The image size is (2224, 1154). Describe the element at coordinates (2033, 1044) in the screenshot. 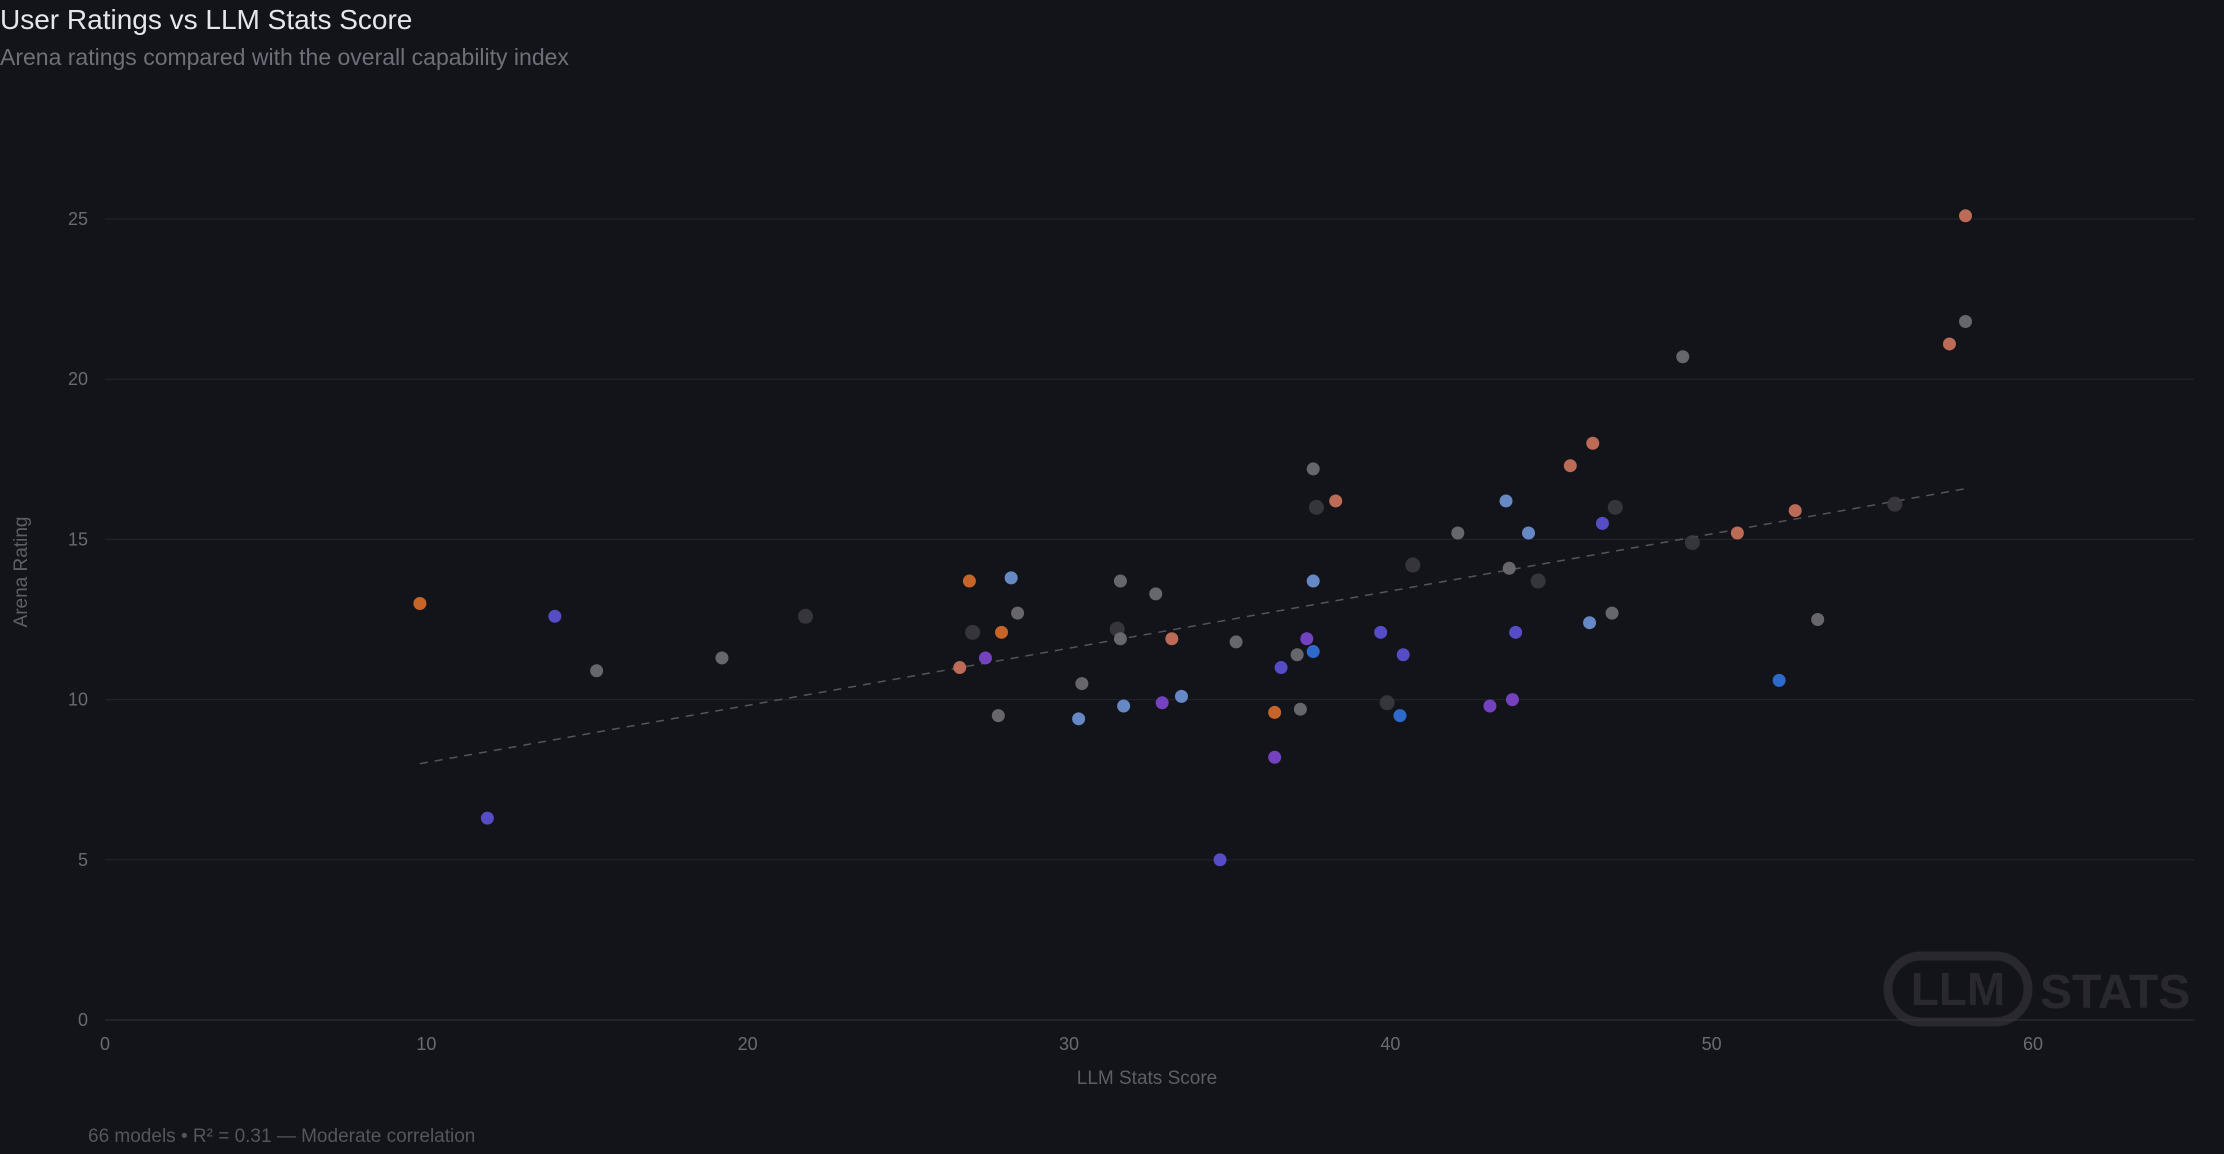

I see `x-tick-label: 60` at that location.